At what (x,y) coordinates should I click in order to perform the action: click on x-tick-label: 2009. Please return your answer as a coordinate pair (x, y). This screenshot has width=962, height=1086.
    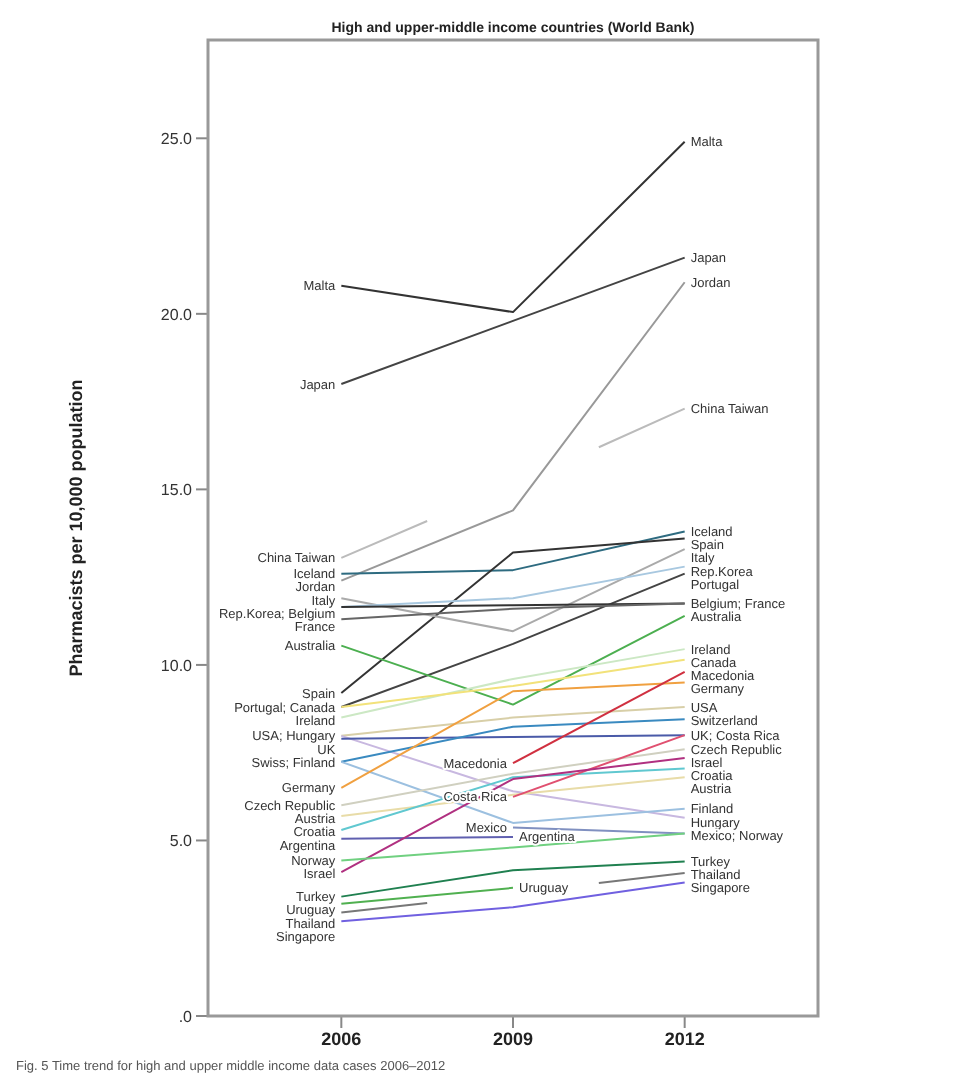
    Looking at the image, I should click on (513, 1038).